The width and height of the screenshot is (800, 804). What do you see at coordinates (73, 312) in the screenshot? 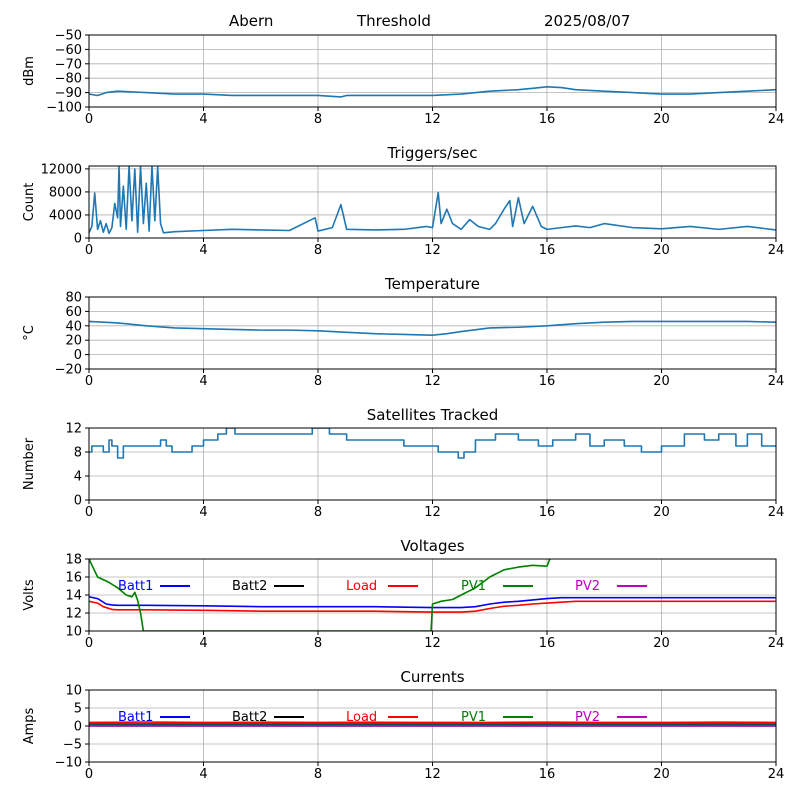
I see `y-tick-label: 60` at bounding box center [73, 312].